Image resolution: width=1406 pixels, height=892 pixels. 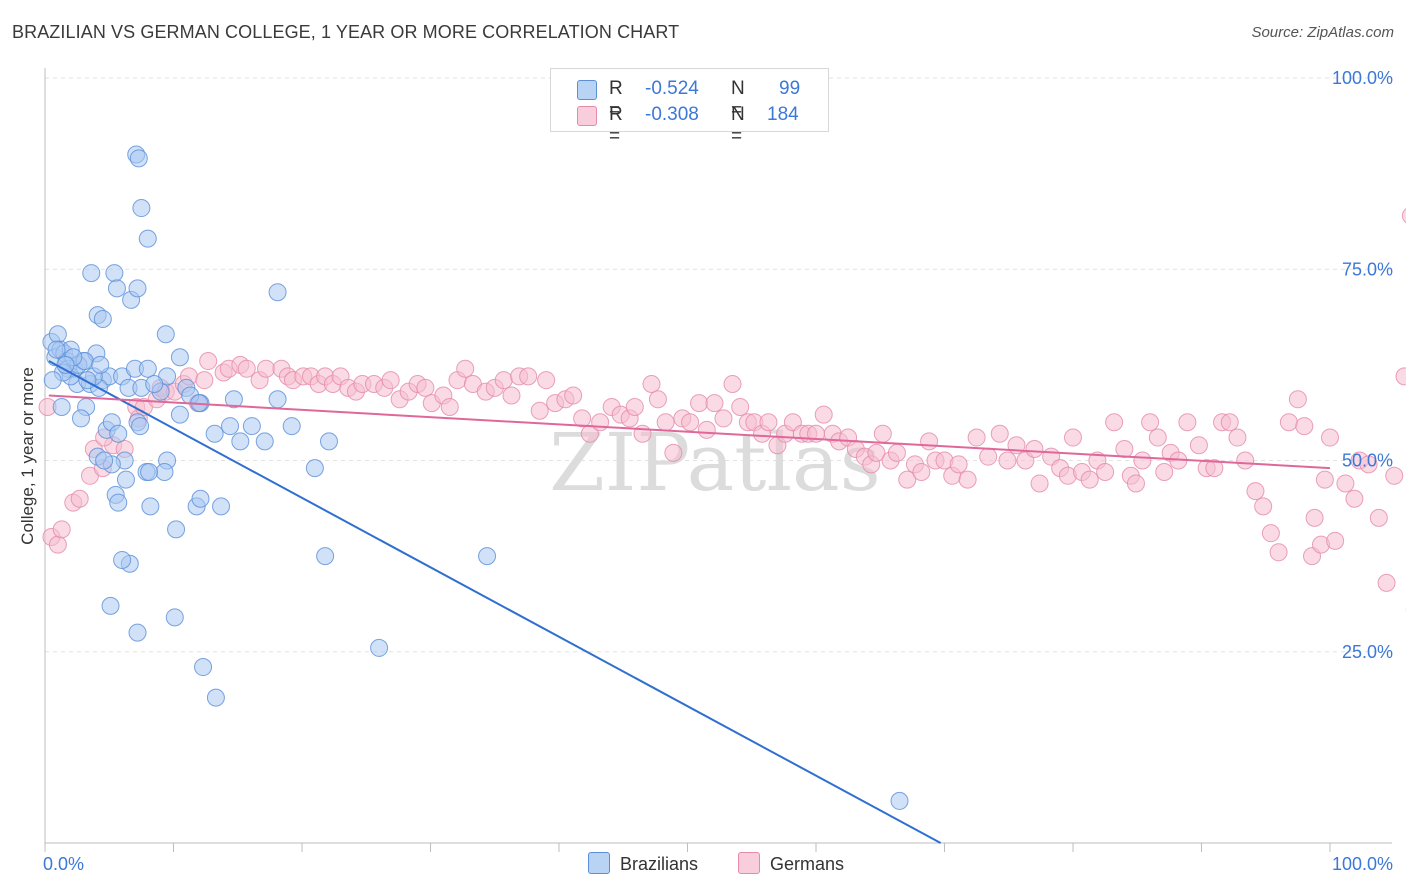 I want to click on y-tick-label: 50.0%, so click(x=1367, y=461).